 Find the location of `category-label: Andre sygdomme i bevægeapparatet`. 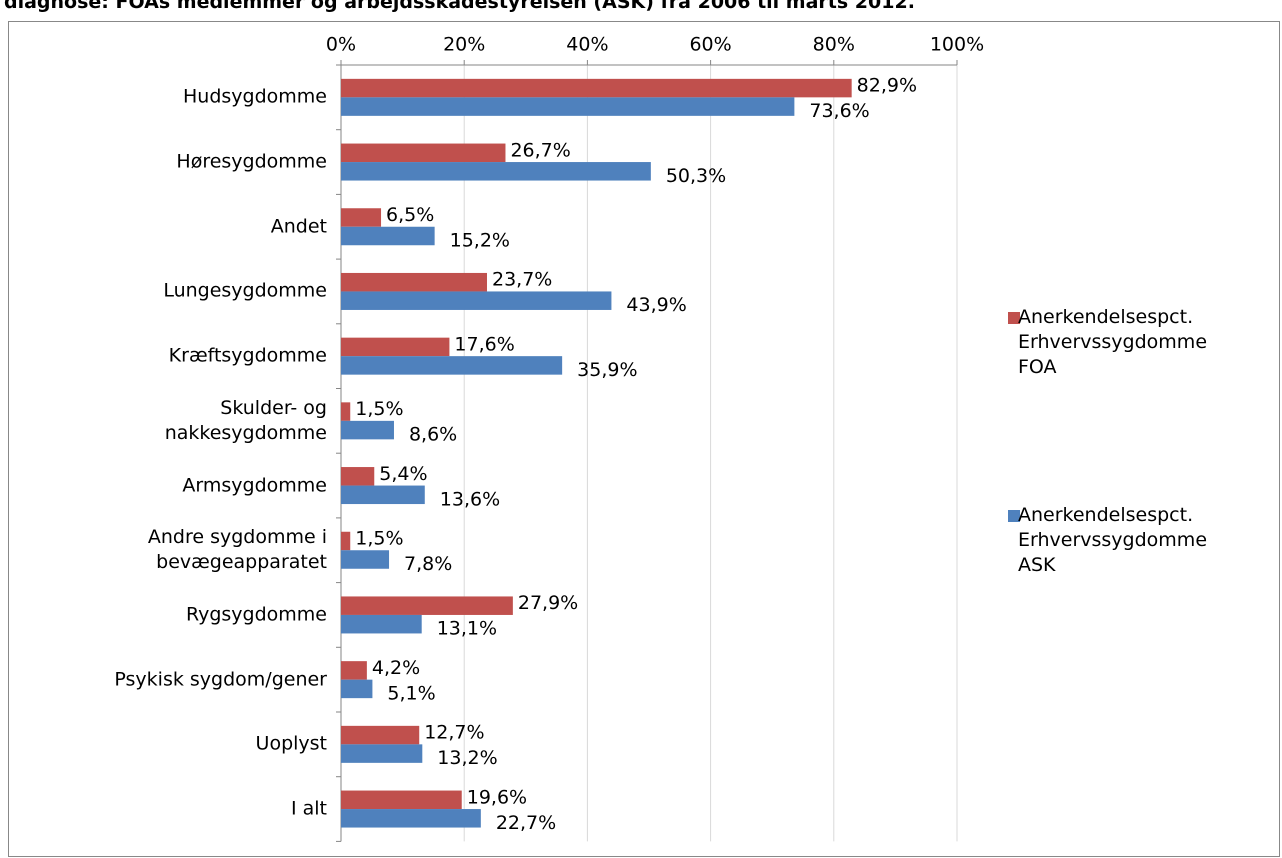

category-label: Andre sygdomme i bevægeapparatet is located at coordinates (237, 550).